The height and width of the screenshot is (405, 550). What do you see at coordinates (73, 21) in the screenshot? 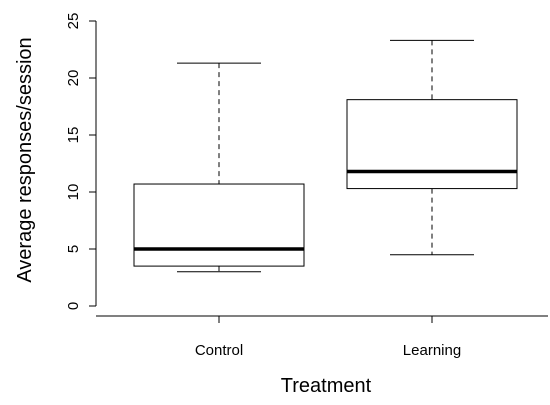
I see `y-tick-label: 25` at bounding box center [73, 21].